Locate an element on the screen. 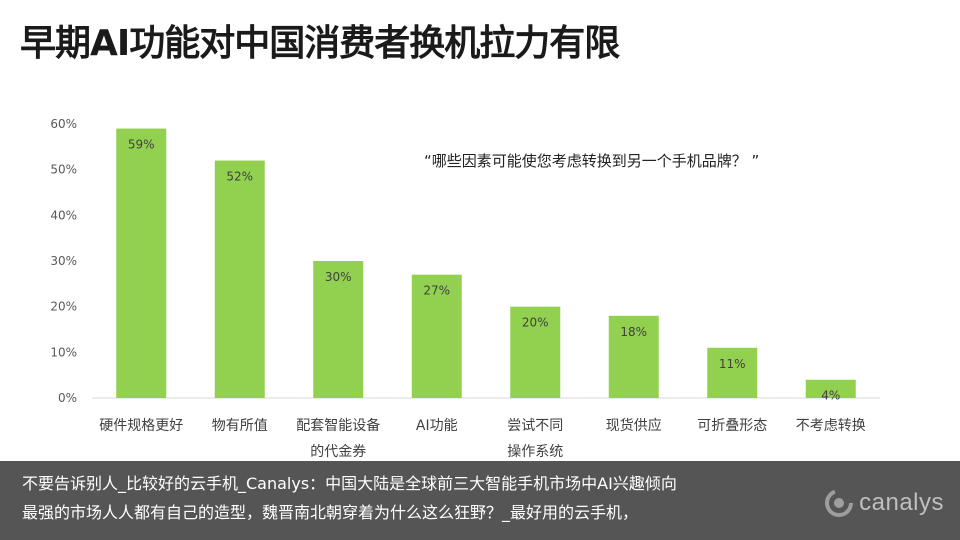  canalys-wordmark: canalys is located at coordinates (901, 502).